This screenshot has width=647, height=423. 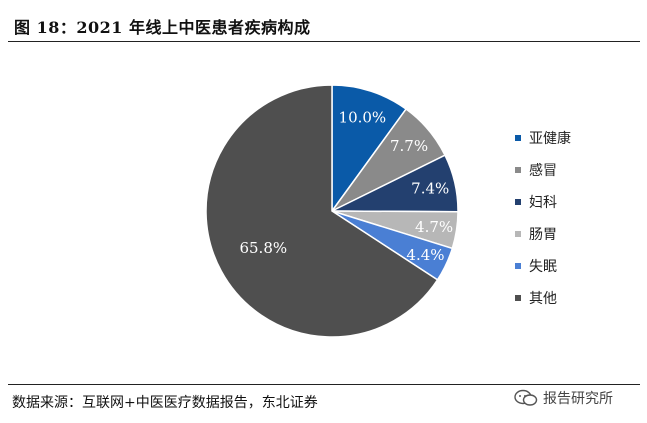 I want to click on slice-value-label: 4.7%, so click(x=434, y=227).